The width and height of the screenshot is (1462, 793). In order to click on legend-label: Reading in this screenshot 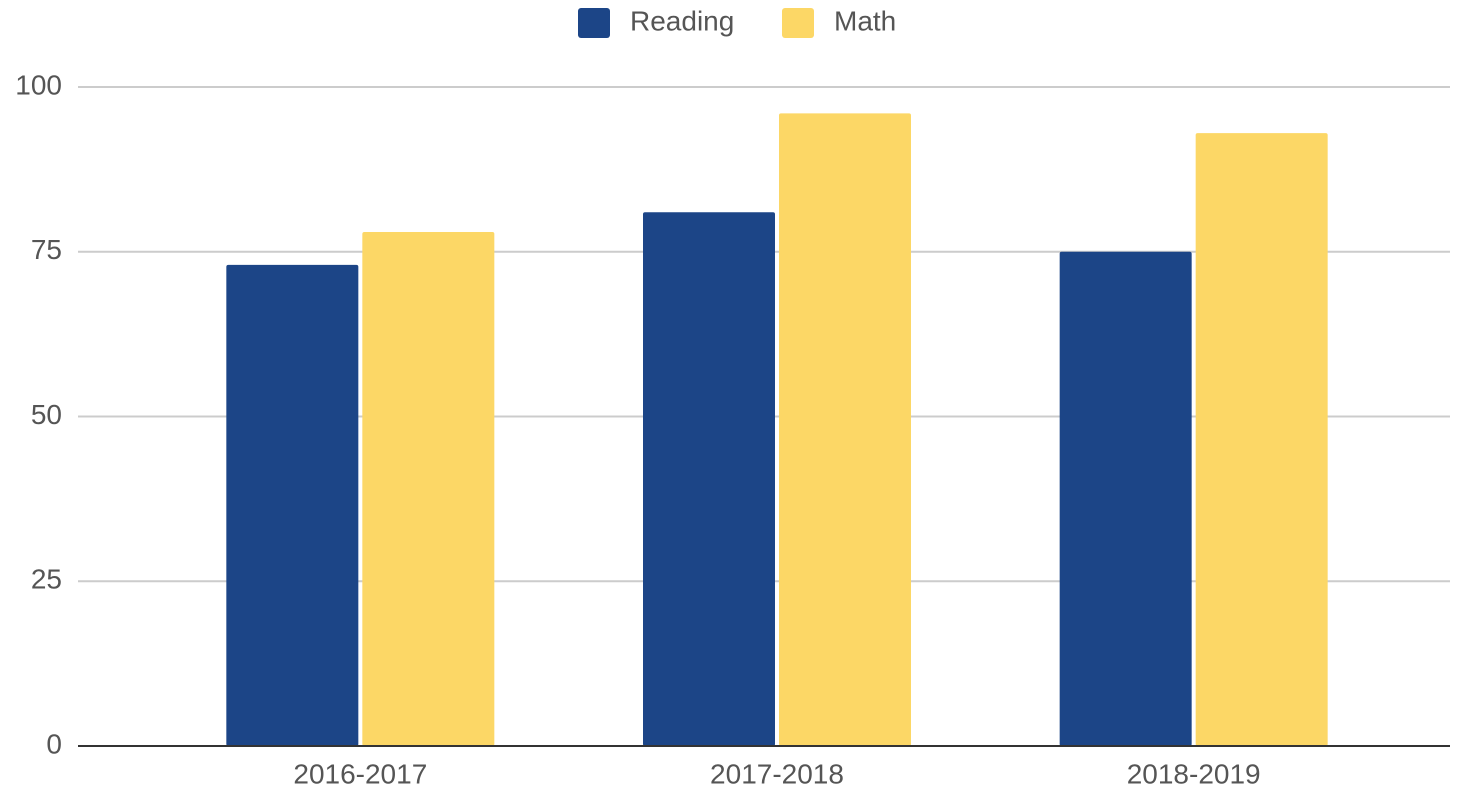, I will do `click(682, 20)`.